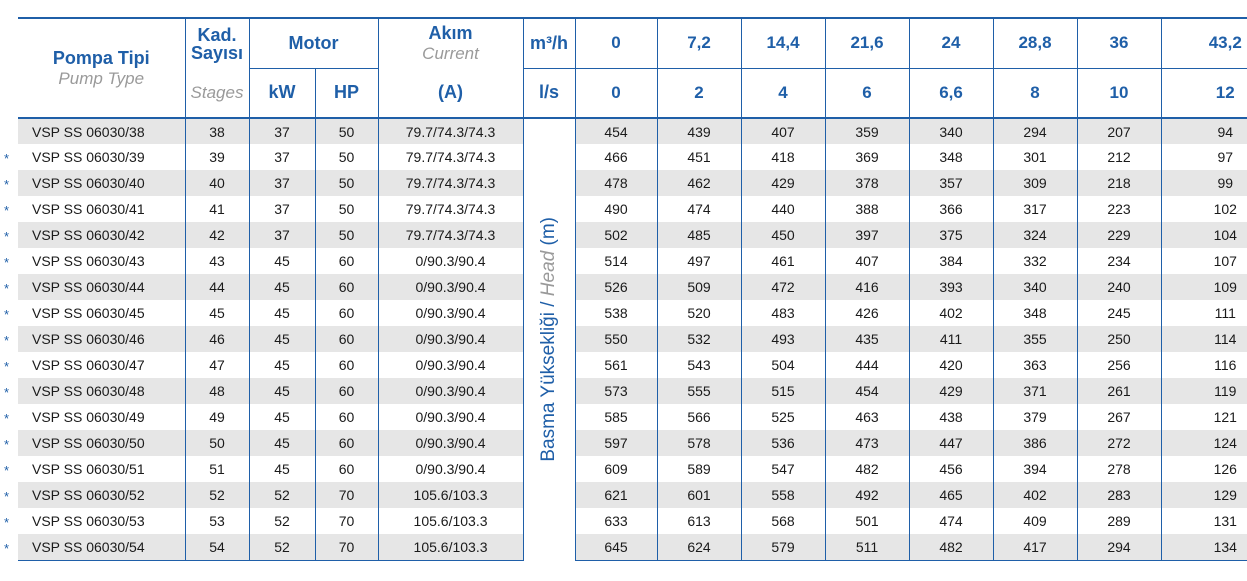 This screenshot has width=1247, height=581. I want to click on head-value-cell: 94, so click(1203, 131).